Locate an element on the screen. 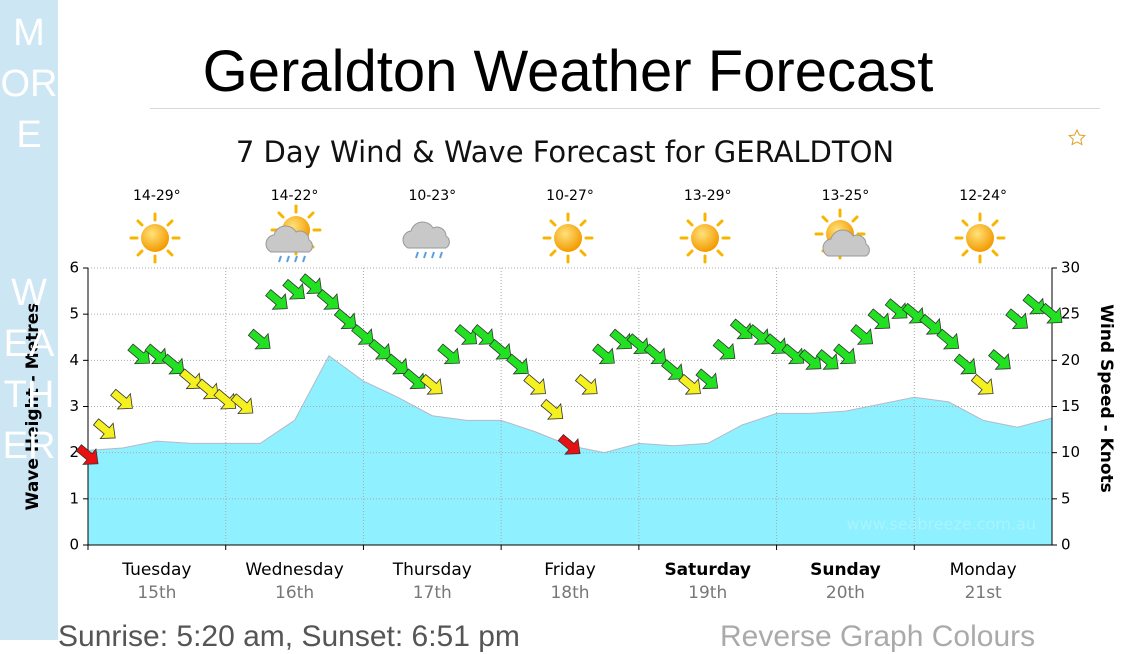 The image size is (1136, 654). date-label: 15th is located at coordinates (156, 593).